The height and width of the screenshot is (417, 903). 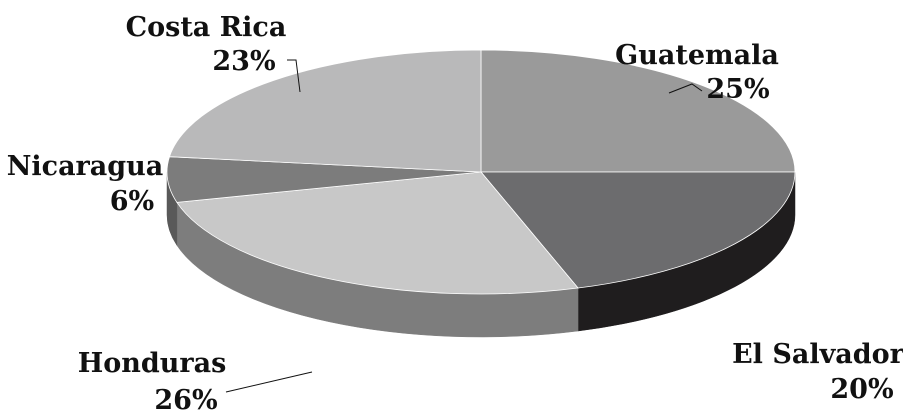 What do you see at coordinates (206, 27) in the screenshot?
I see `slice-label-costa-rica: Costa Rica` at bounding box center [206, 27].